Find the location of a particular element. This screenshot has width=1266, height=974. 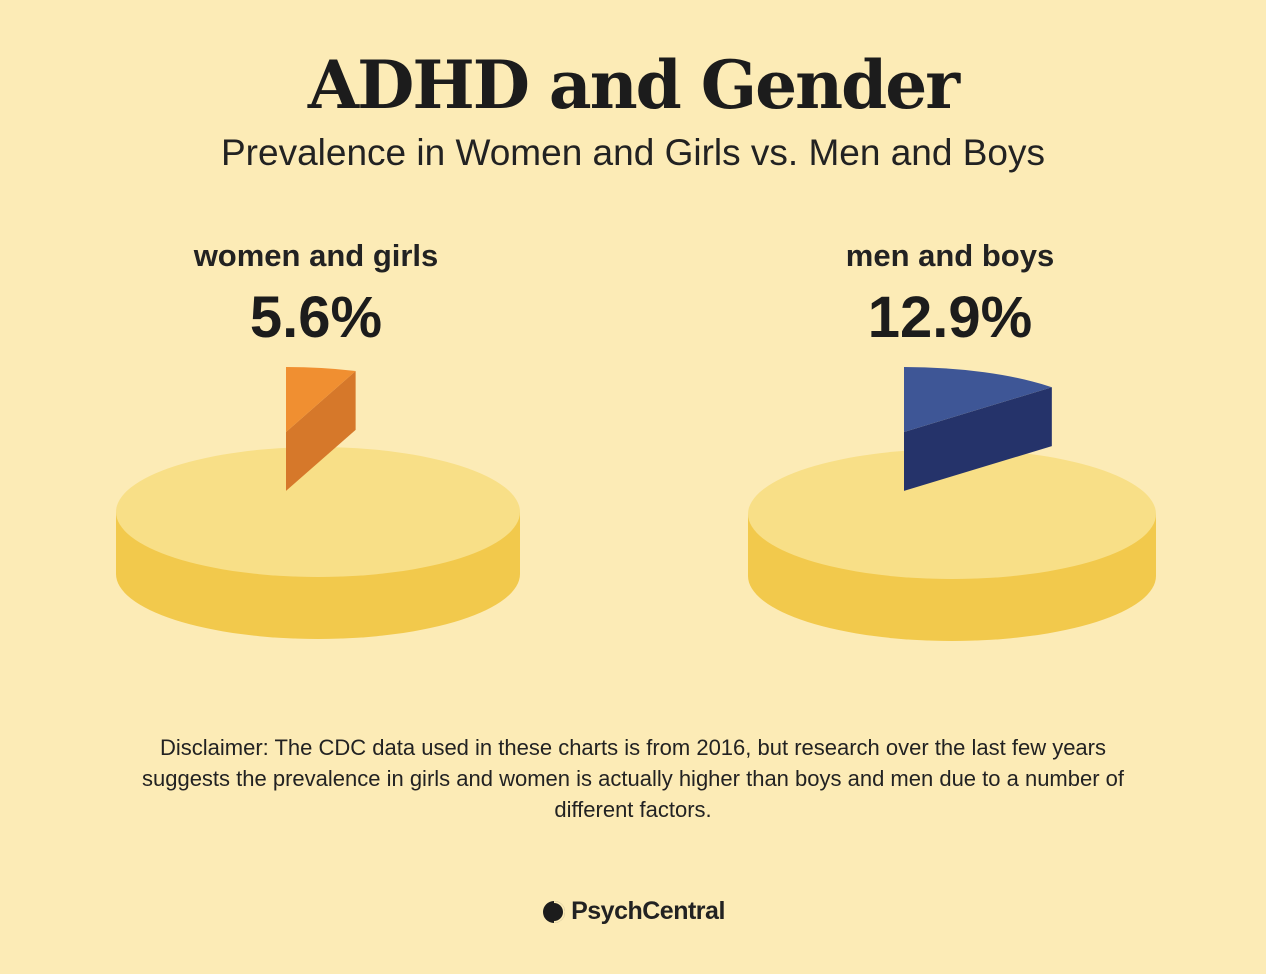

men-boys-pie is located at coordinates (952, 504).